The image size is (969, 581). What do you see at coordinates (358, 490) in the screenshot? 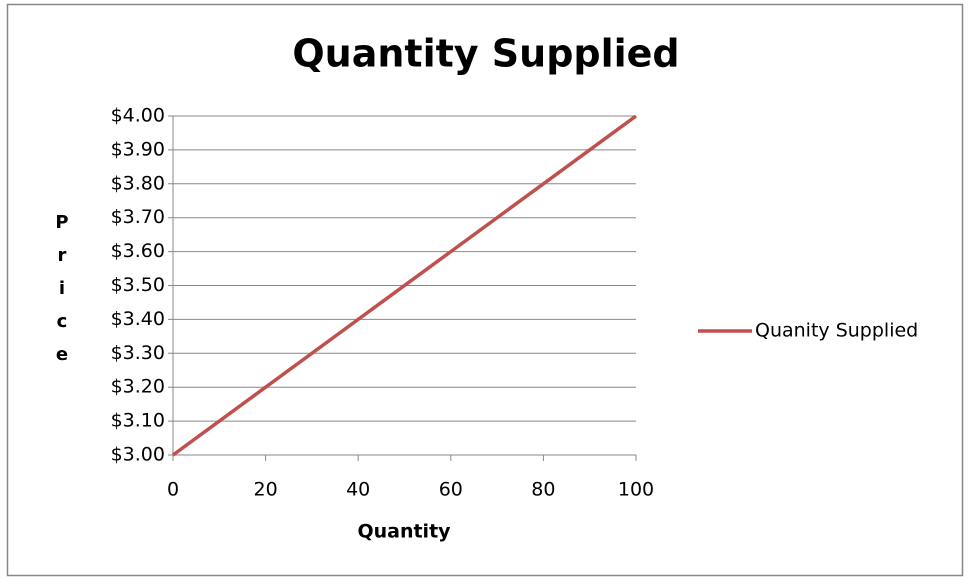
I see `x-tick-label: 40` at bounding box center [358, 490].